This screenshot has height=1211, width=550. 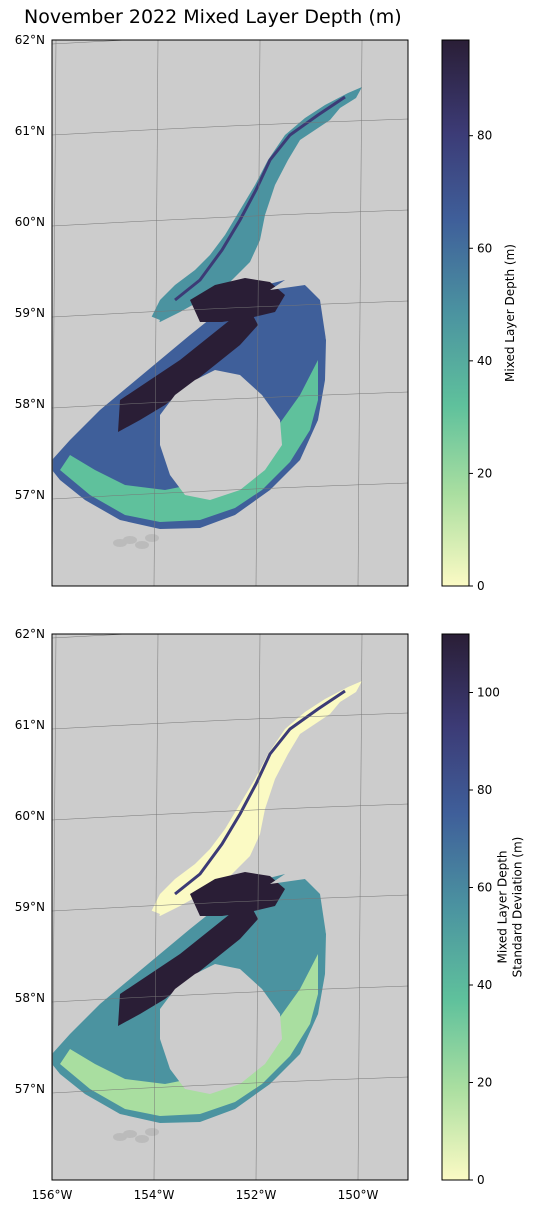 What do you see at coordinates (510, 313) in the screenshot?
I see `colorbar-label: Mixed Layer Depth (m)` at bounding box center [510, 313].